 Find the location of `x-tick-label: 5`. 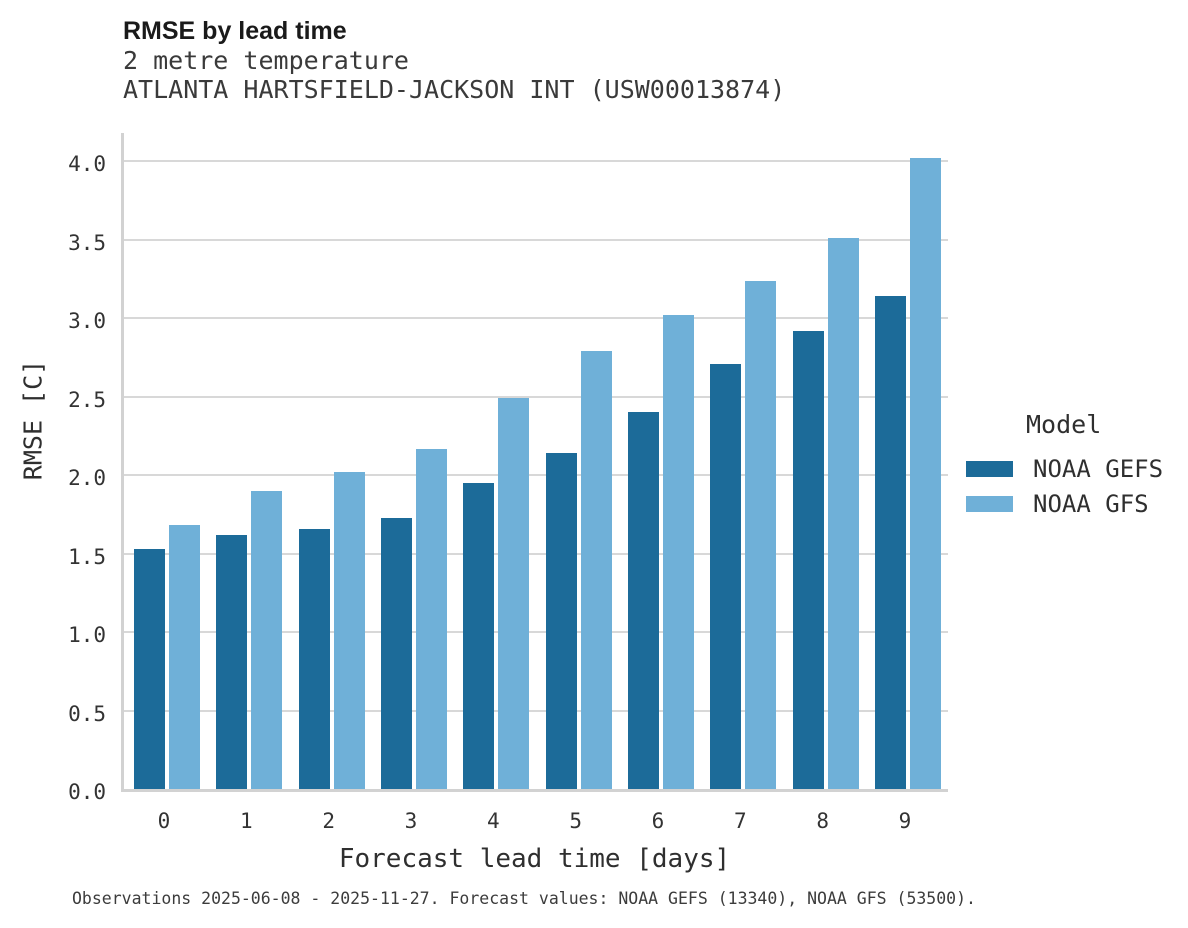

x-tick-label: 5 is located at coordinates (575, 821).